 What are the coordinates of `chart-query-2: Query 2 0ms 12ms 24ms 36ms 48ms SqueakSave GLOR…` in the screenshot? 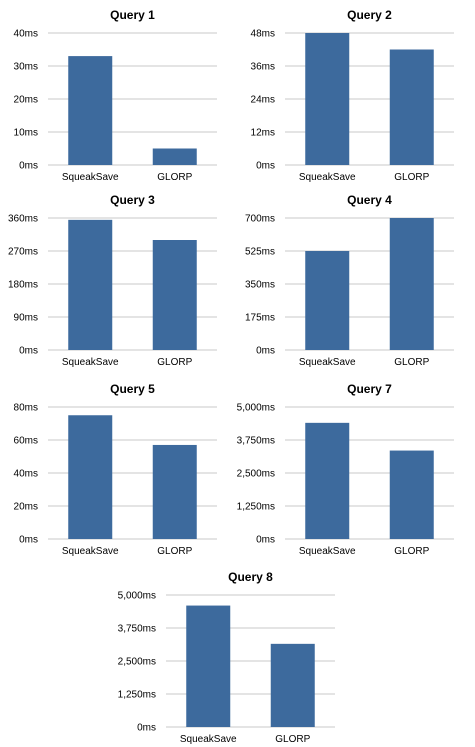 It's located at (355, 92).